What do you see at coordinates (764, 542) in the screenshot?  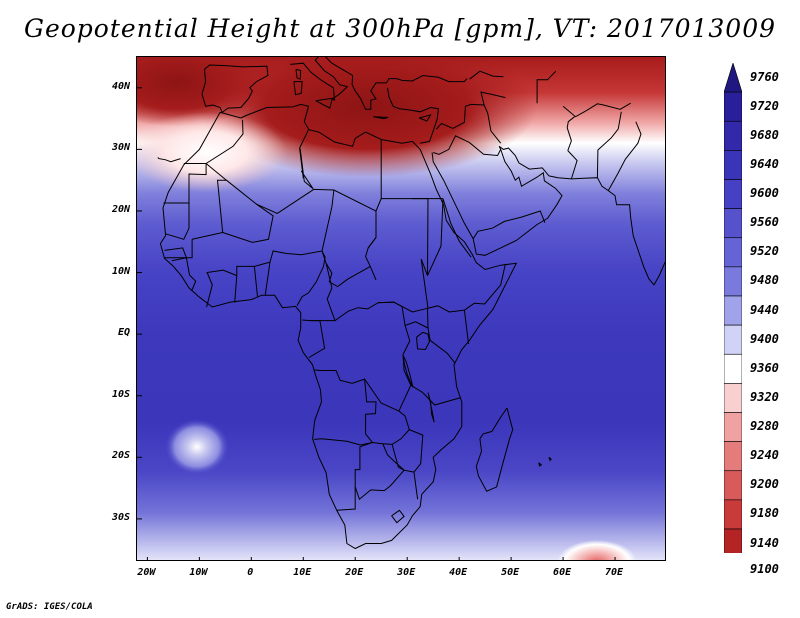 I see `colorbar-level-label: 9140` at bounding box center [764, 542].